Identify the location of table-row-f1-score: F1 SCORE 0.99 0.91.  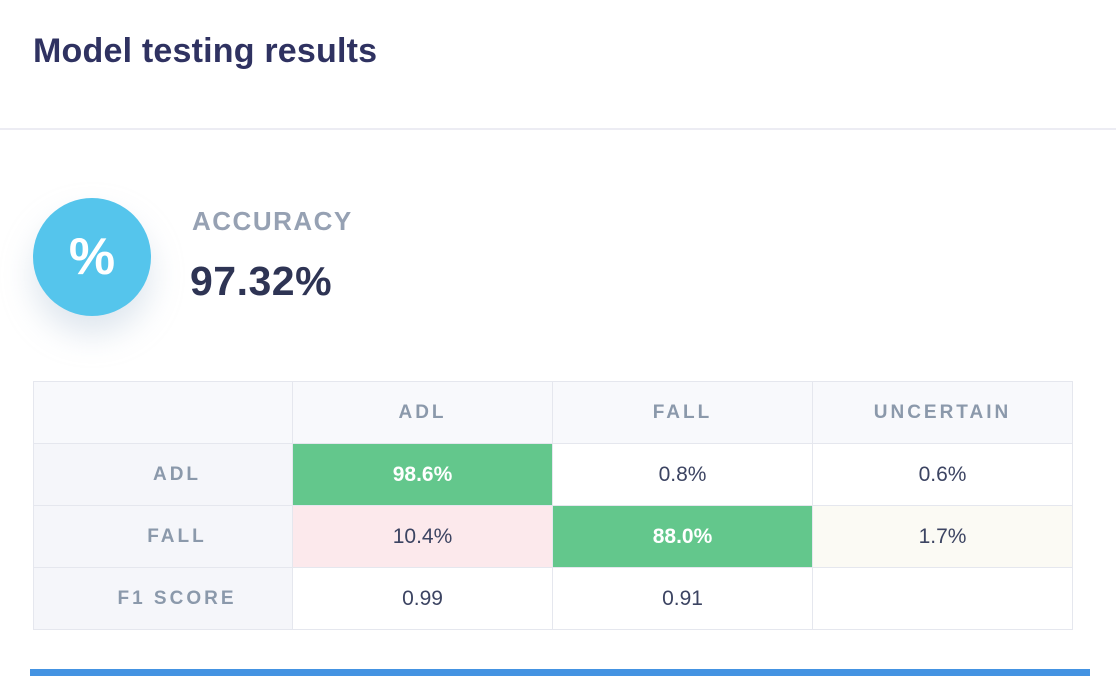
(553, 598).